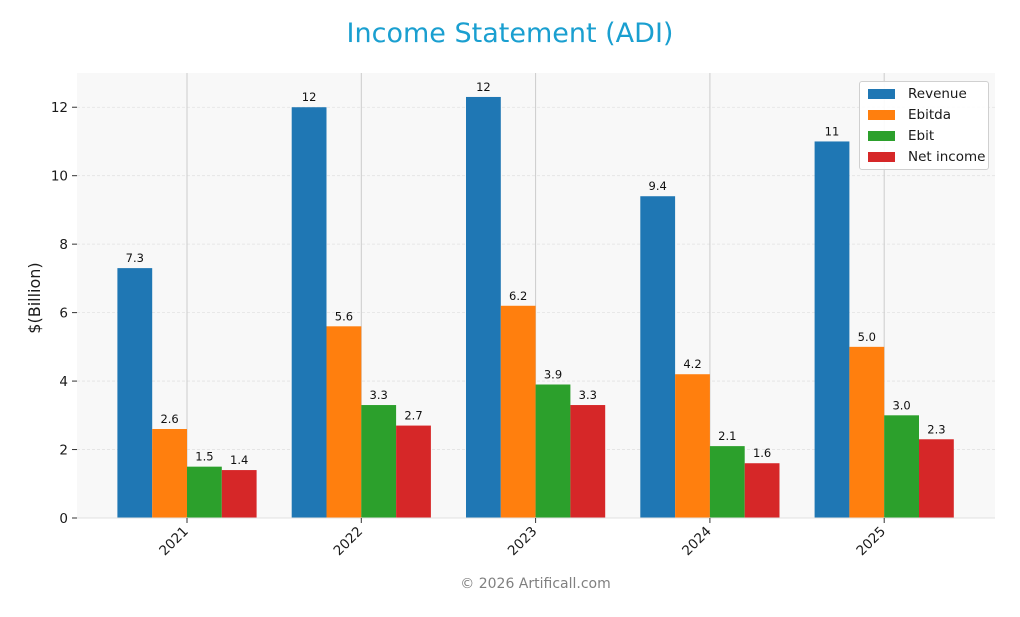  Describe the element at coordinates (727, 436) in the screenshot. I see `bar-value-label: 2.1` at that location.